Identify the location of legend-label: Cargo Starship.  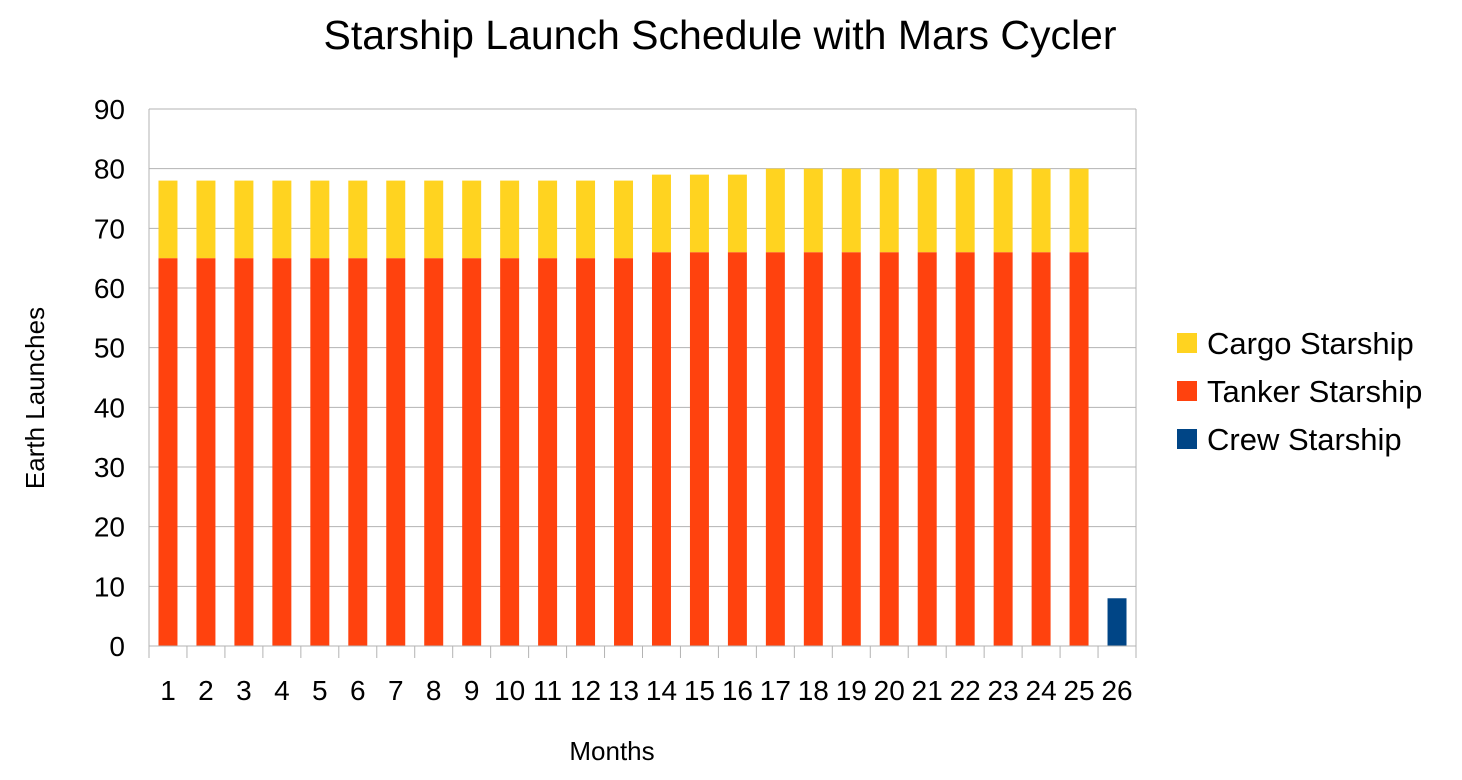
(1310, 343).